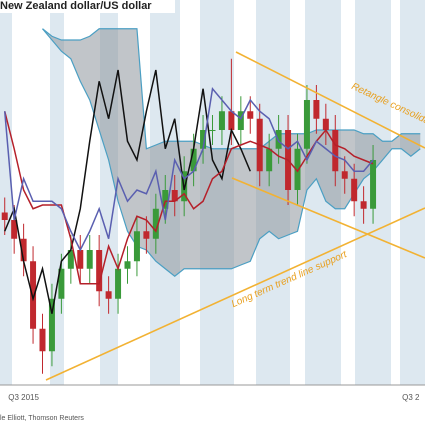 This screenshot has height=425, width=425. I want to click on title-bg, so click(87, 6).